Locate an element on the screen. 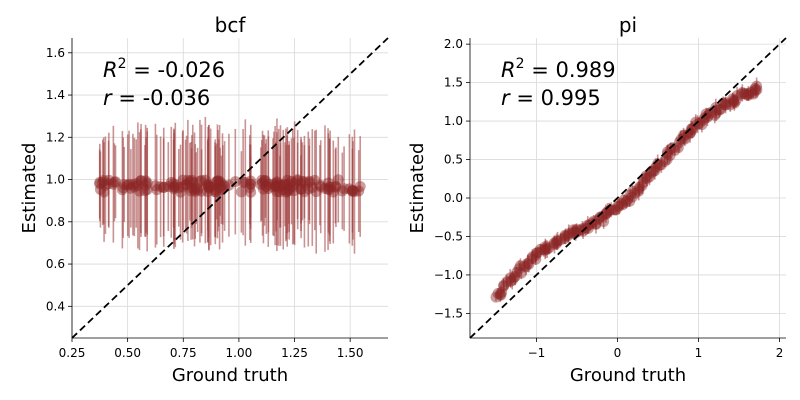 This screenshot has width=800, height=400. pi-r2-superscript: 2 is located at coordinates (520, 64).